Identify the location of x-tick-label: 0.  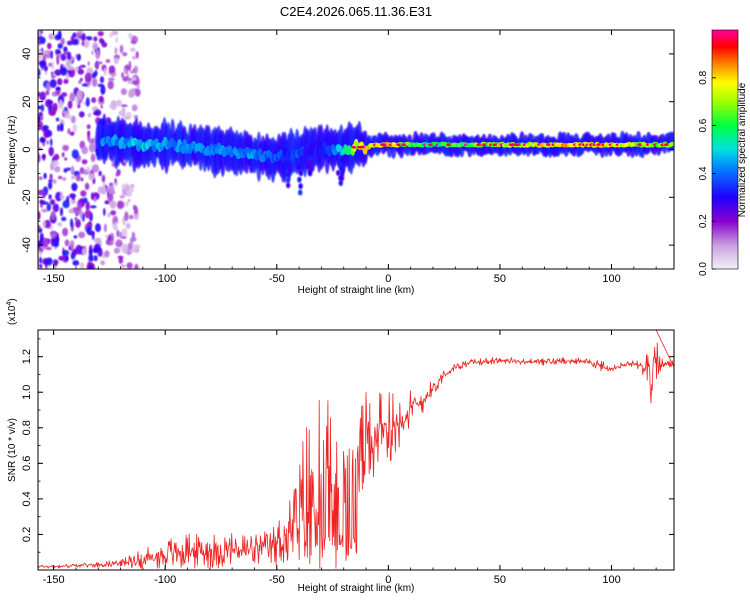
(388, 279).